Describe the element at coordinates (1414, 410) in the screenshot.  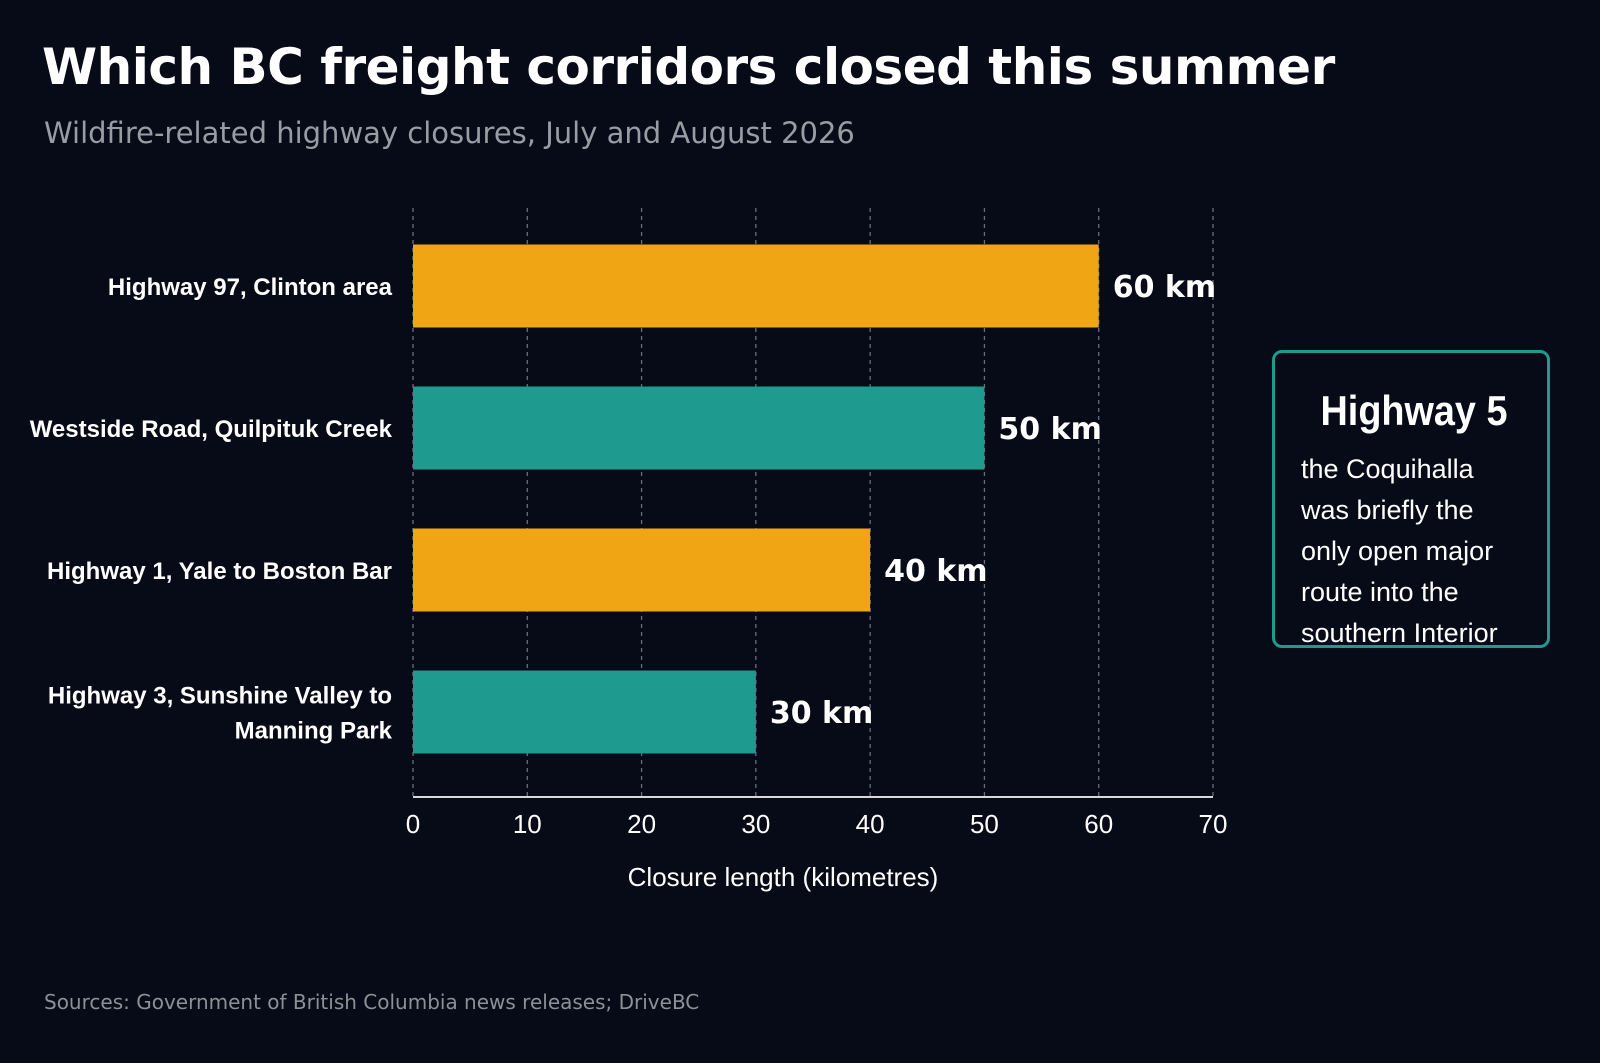
I see `callout-title: Highway 5` at that location.